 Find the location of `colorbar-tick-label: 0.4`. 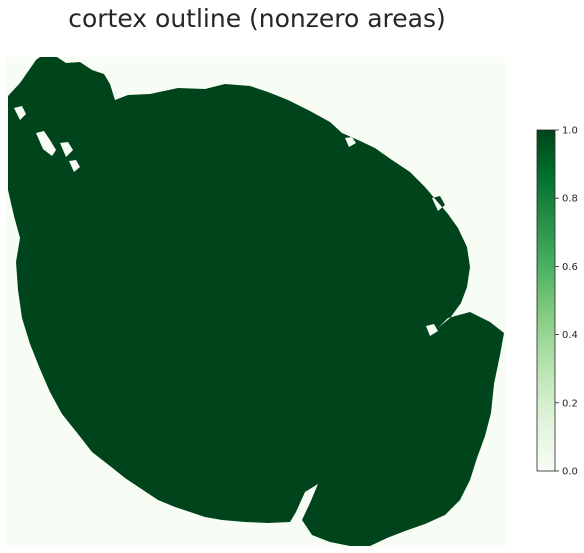

colorbar-tick-label: 0.4 is located at coordinates (570, 335).